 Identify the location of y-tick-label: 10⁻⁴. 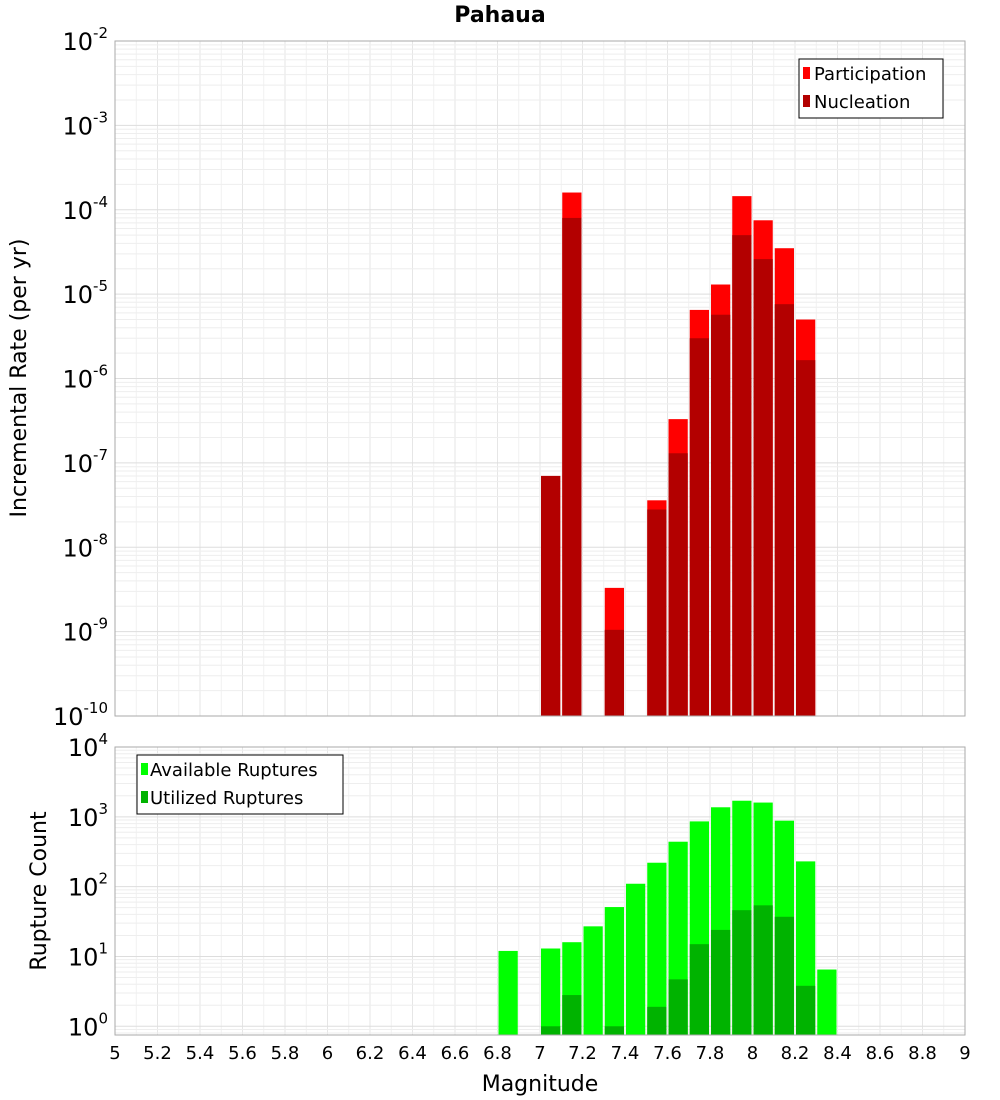
(85, 209).